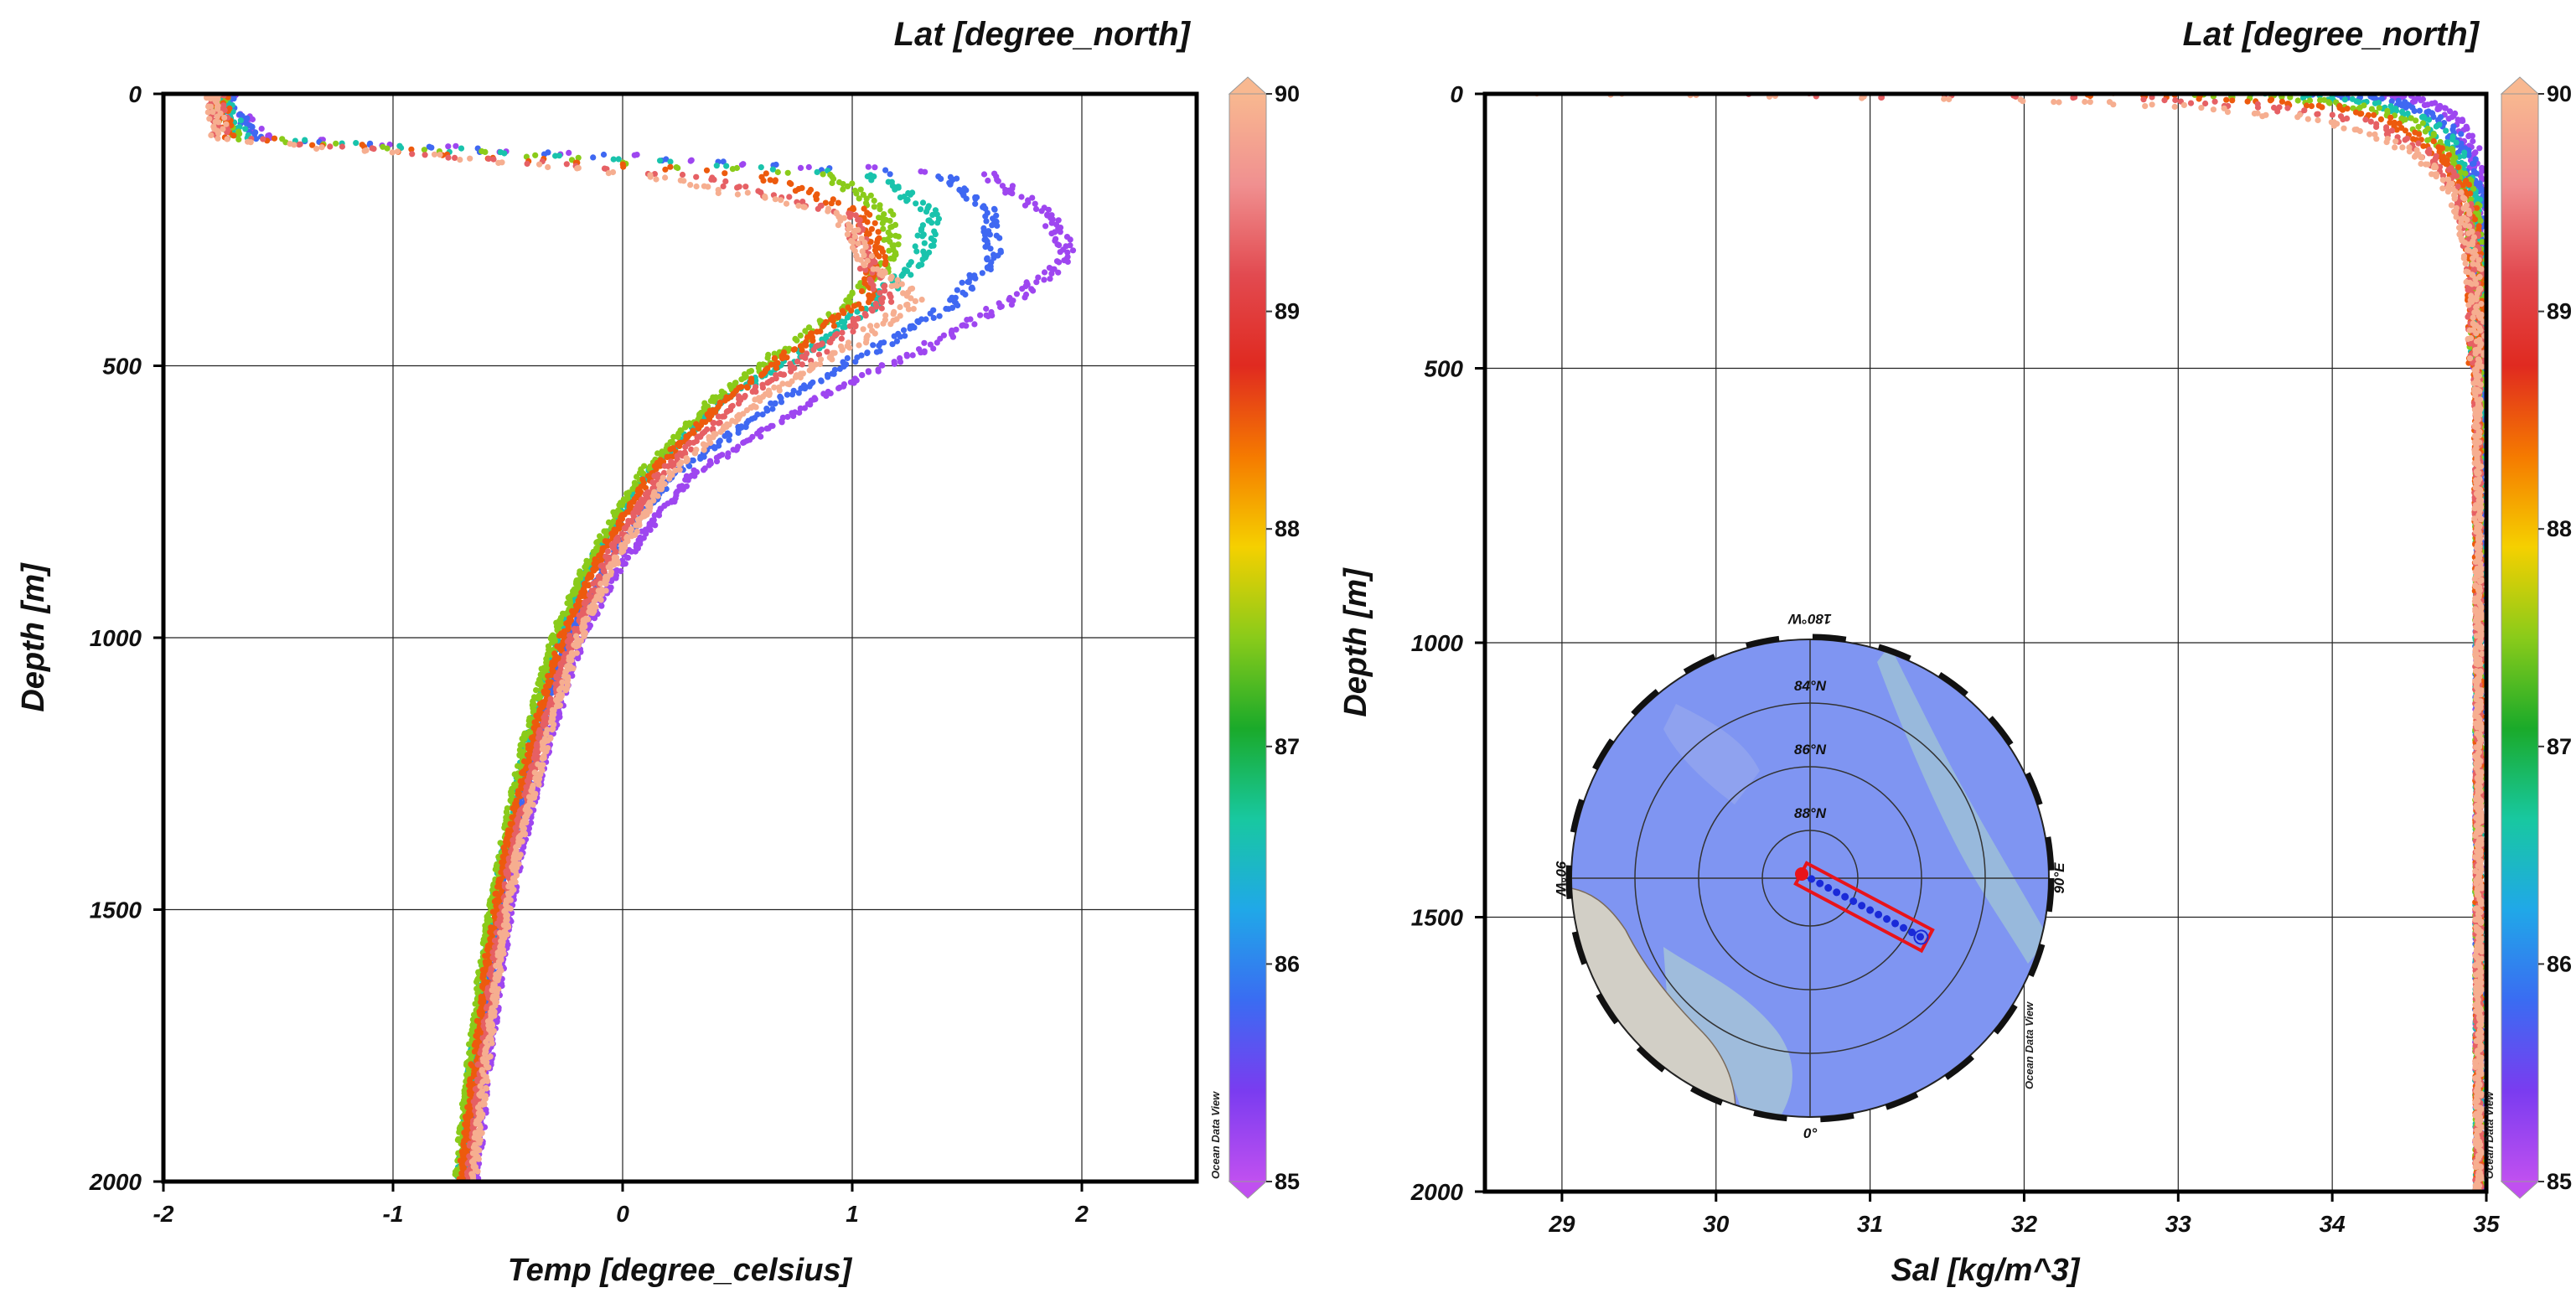 The height and width of the screenshot is (1293, 2576). I want to click on colorbar-bottom-cap, so click(1247, 1190).